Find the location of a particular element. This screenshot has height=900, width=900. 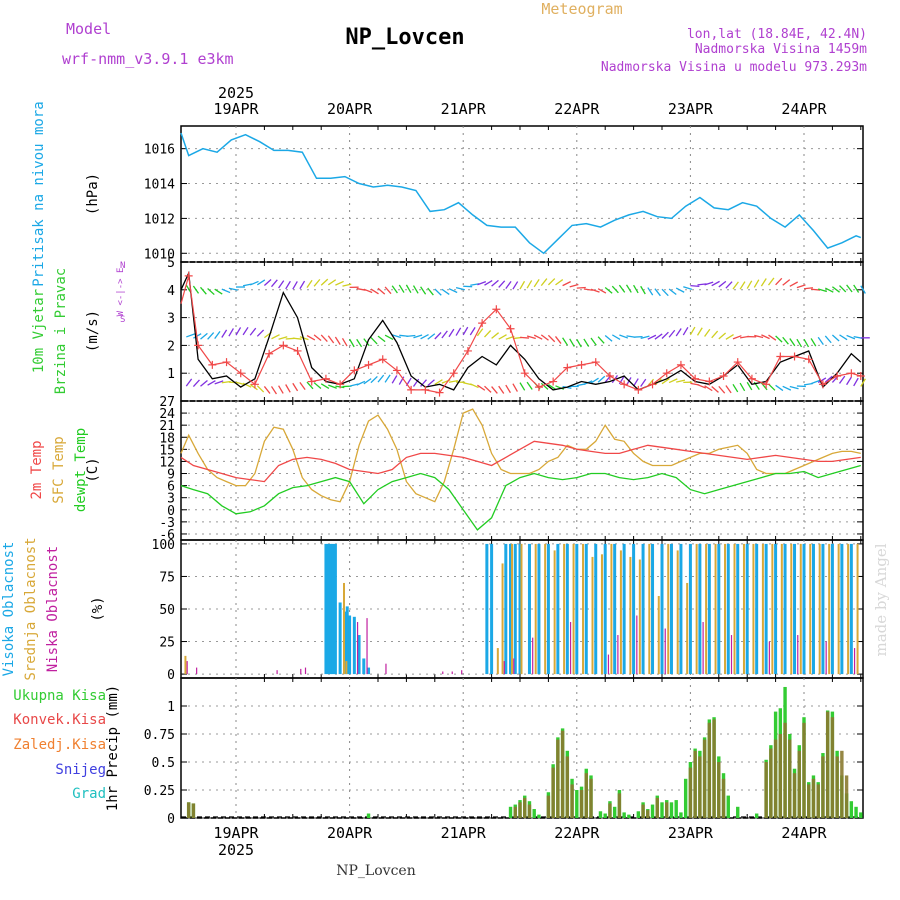

model-value: wrf-nmm_v3.9.1 e3km is located at coordinates (148, 59).